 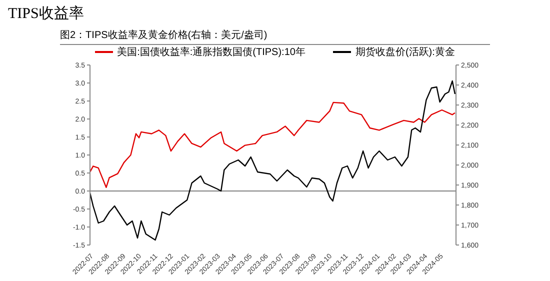 I want to click on legend-label: 期货收盘价(活跃):黄金, so click(x=405, y=52).